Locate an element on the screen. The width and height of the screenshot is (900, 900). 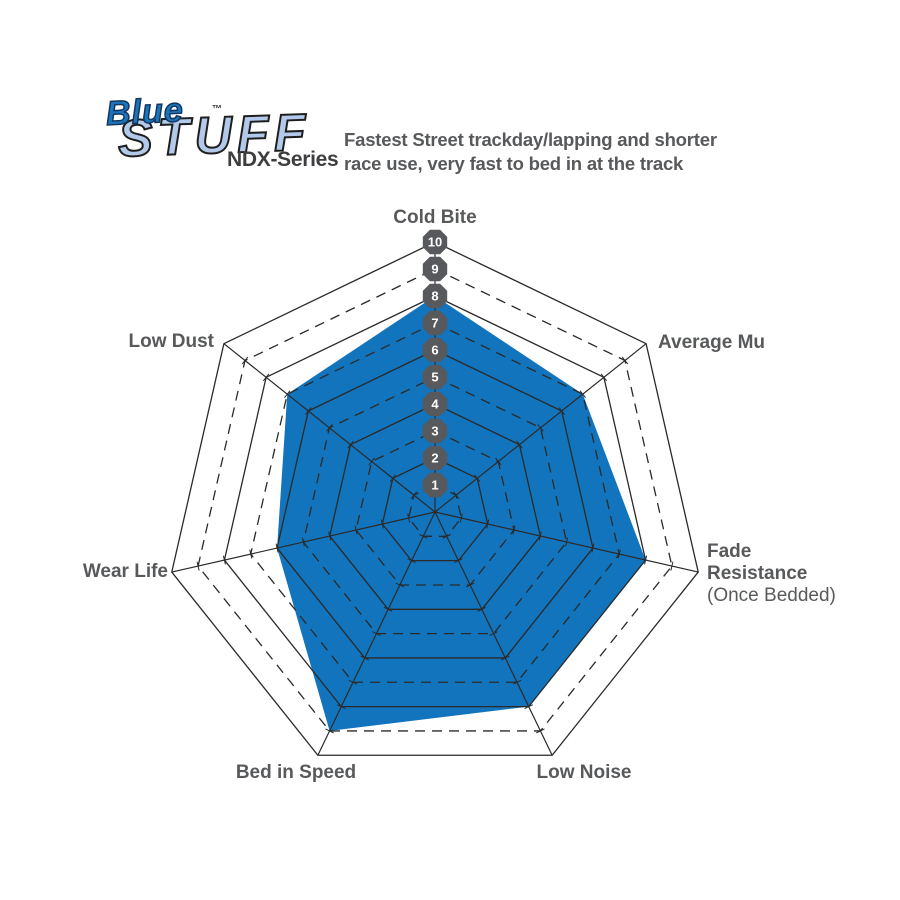
series-label: NDX-Series is located at coordinates (283, 159).